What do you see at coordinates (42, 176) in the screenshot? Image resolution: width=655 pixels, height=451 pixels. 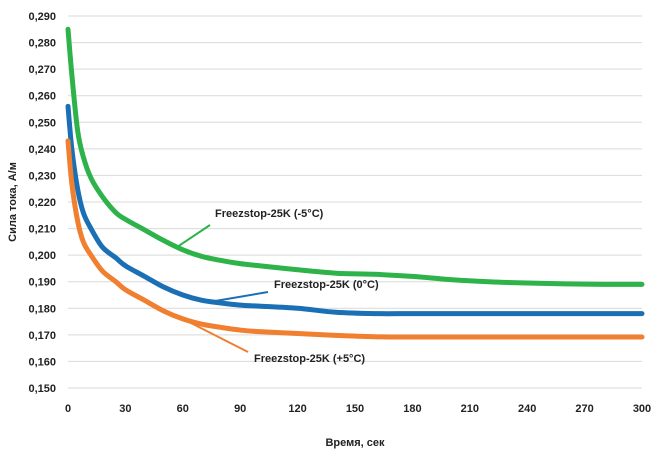 I see `y-tick-label: 0,230` at bounding box center [42, 176].